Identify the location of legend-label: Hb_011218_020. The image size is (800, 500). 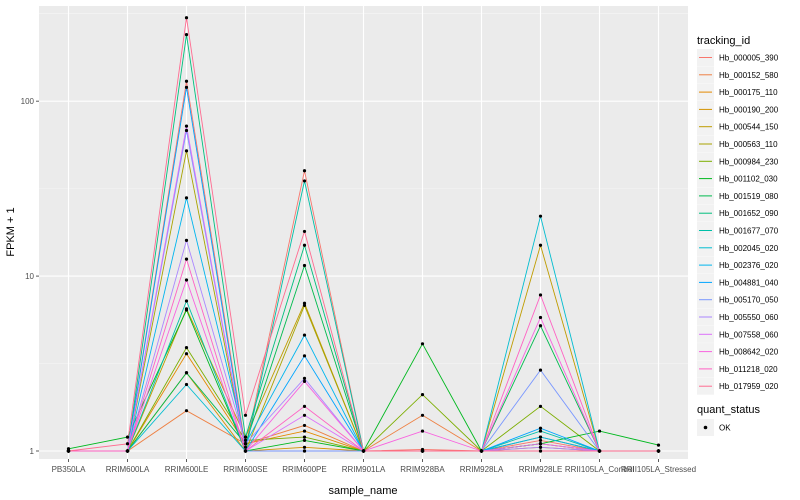
(748, 369).